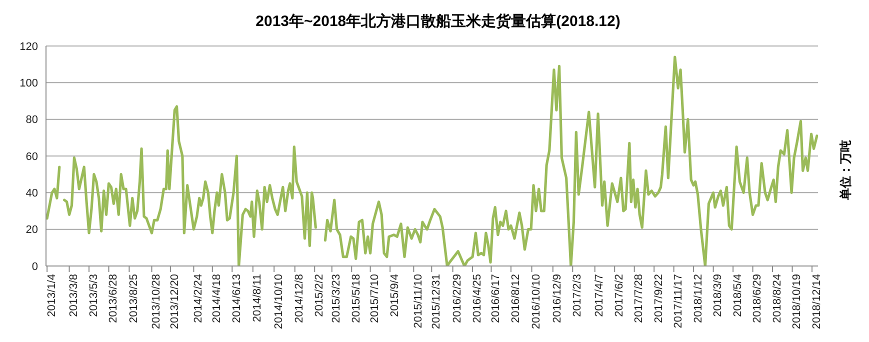 Image resolution: width=869 pixels, height=342 pixels. I want to click on x-tick-label: 2017/9/22, so click(658, 298).